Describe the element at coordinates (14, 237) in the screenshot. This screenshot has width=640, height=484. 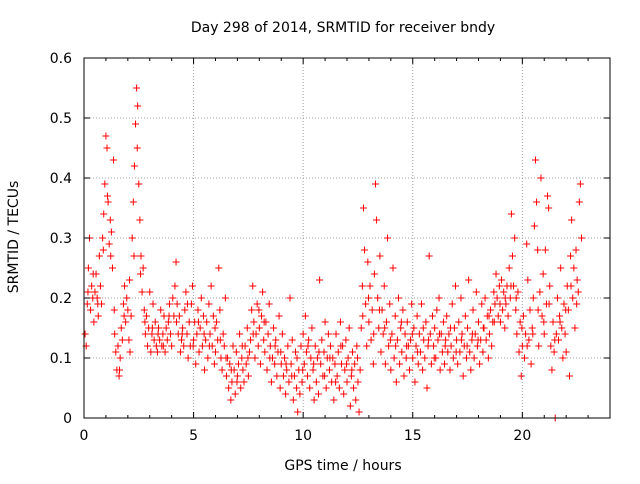
I see `y-axis-label: SRMTID / TECUs` at that location.